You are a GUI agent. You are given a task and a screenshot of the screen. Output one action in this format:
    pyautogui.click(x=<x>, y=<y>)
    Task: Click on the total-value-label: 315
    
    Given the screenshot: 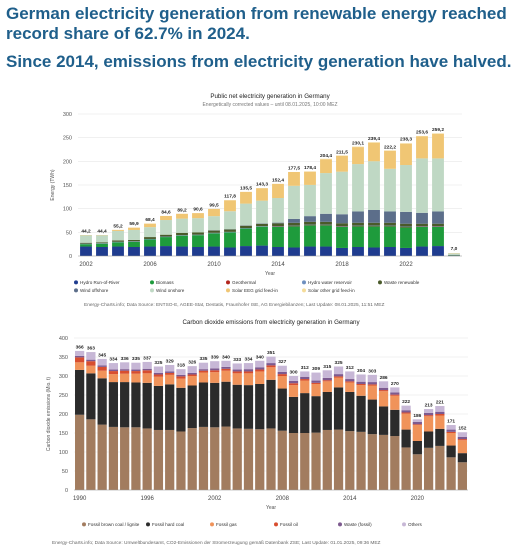 What is the action you would take?
    pyautogui.click(x=327, y=367)
    